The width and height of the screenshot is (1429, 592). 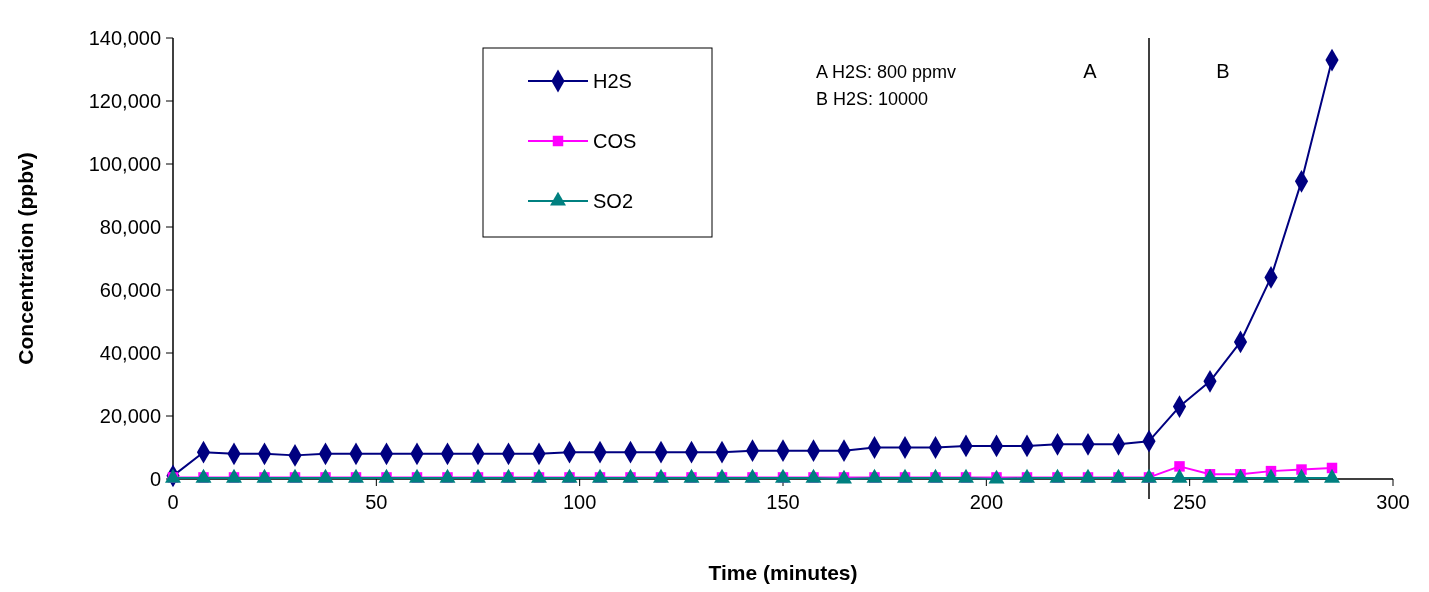 What do you see at coordinates (579, 502) in the screenshot?
I see `x-tick-label: 100` at bounding box center [579, 502].